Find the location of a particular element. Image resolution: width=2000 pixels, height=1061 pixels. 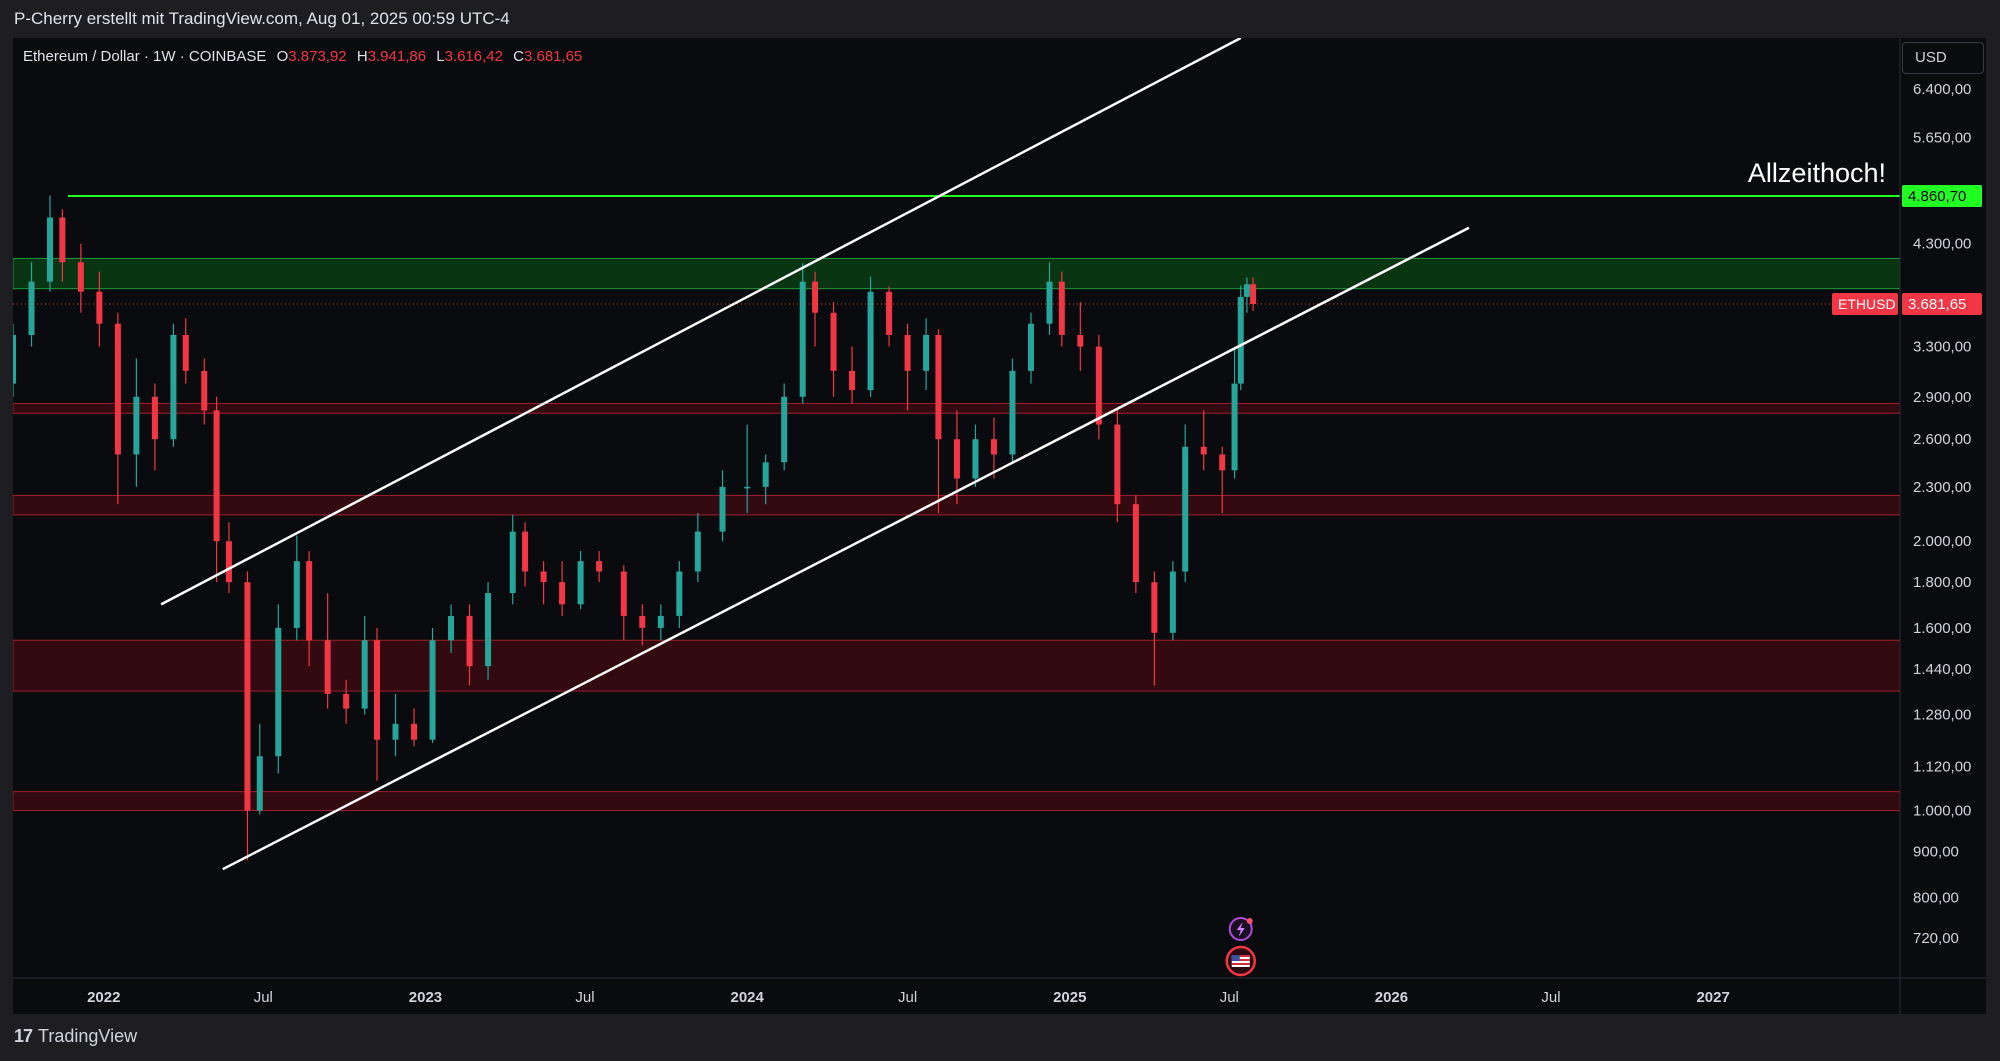

y-tick-label: 720,00 is located at coordinates (1936, 938).